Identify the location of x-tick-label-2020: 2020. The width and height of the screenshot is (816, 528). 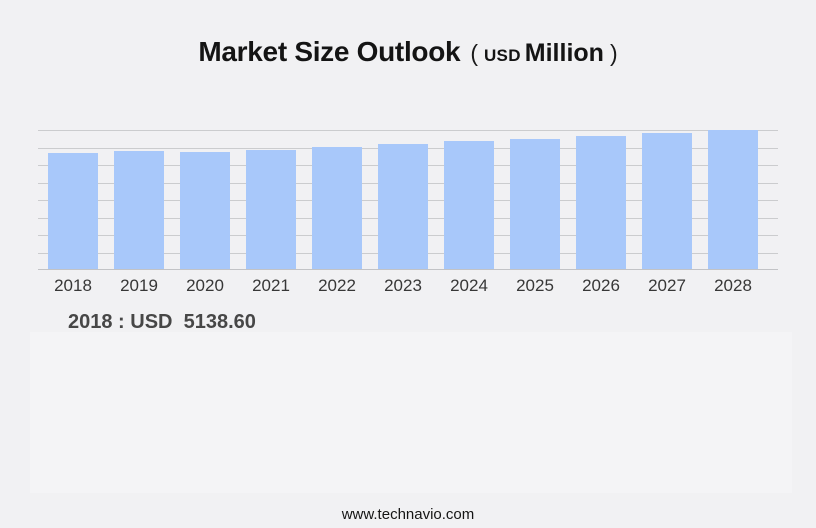
(205, 285).